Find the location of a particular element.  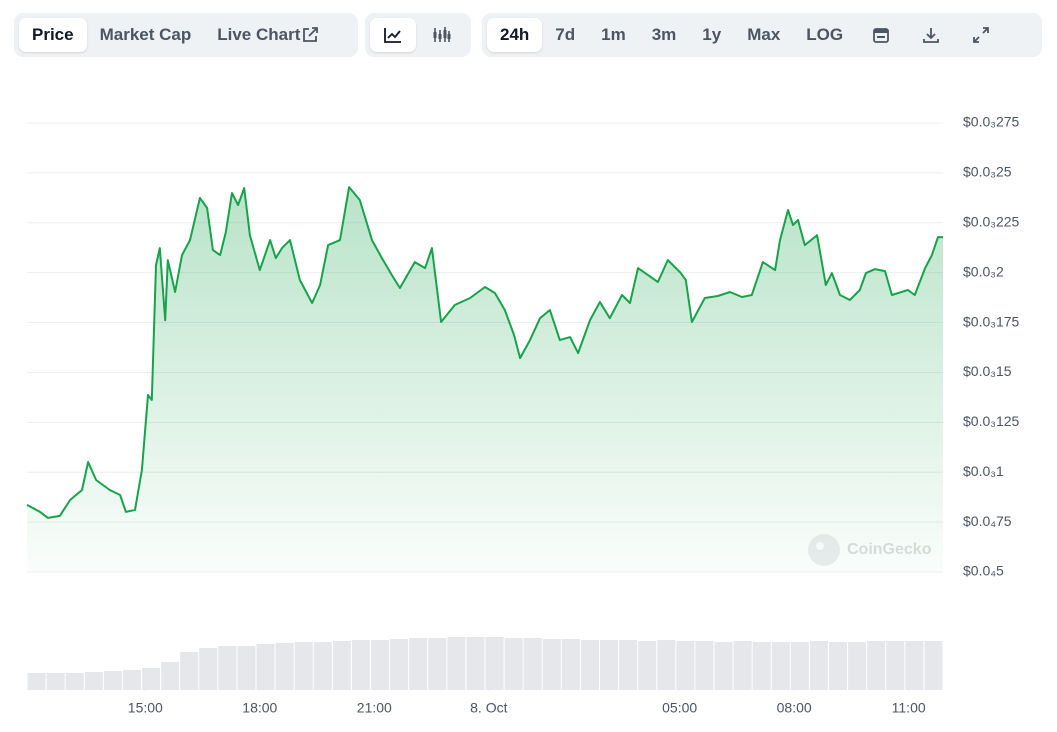

x-tick-label: 8. Oct is located at coordinates (488, 708).